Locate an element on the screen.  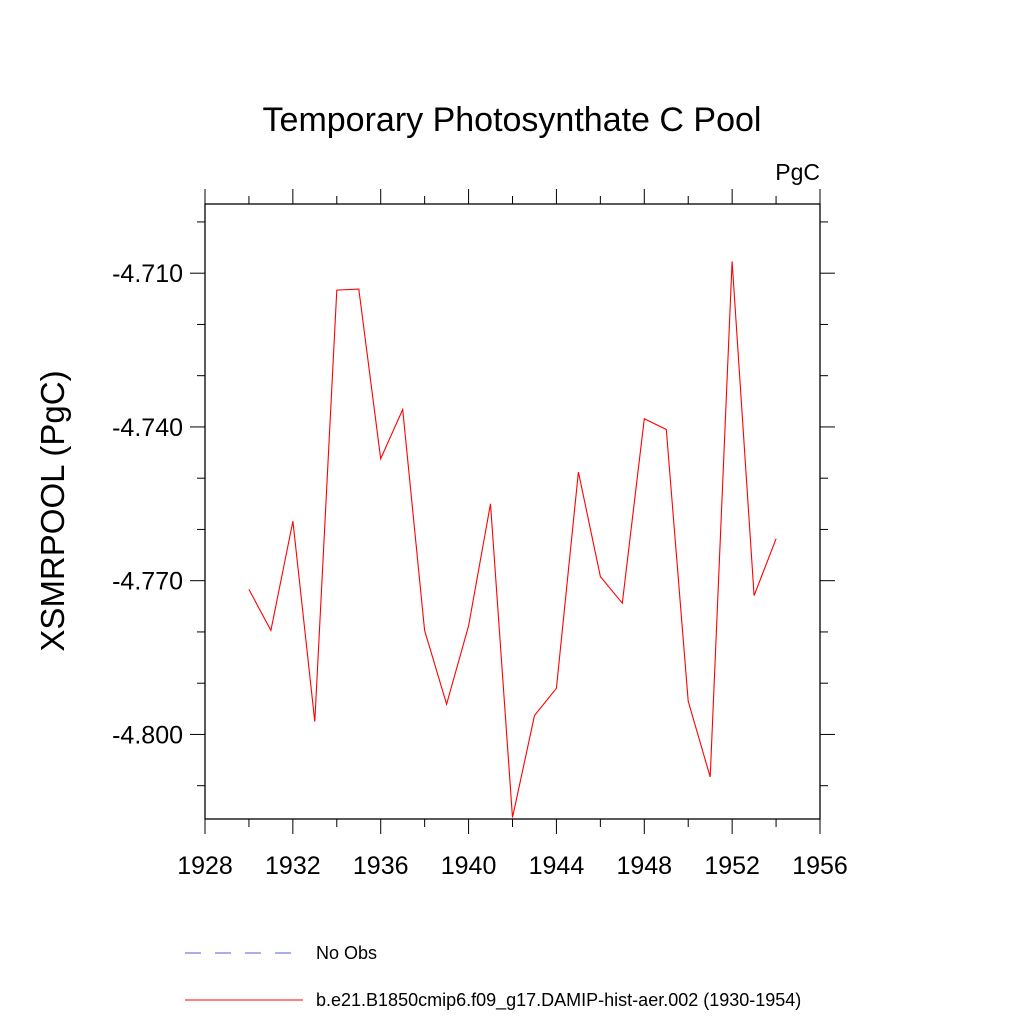
x-tick-label: 1940 is located at coordinates (469, 866).